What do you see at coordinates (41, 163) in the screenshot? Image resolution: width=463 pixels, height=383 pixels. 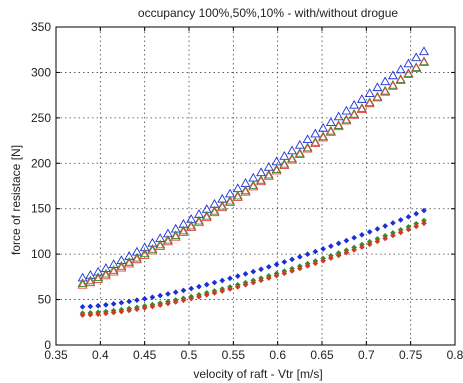 I see `y-tick-label: 200` at bounding box center [41, 163].